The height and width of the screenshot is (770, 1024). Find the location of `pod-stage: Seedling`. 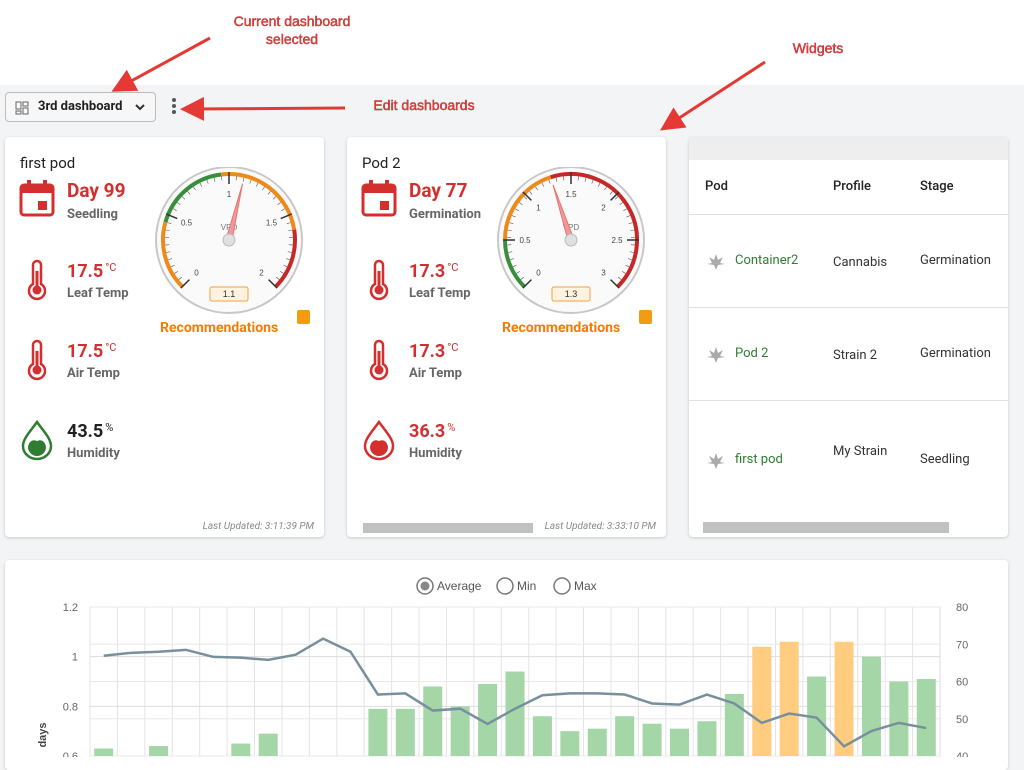

pod-stage: Seedling is located at coordinates (92, 214).